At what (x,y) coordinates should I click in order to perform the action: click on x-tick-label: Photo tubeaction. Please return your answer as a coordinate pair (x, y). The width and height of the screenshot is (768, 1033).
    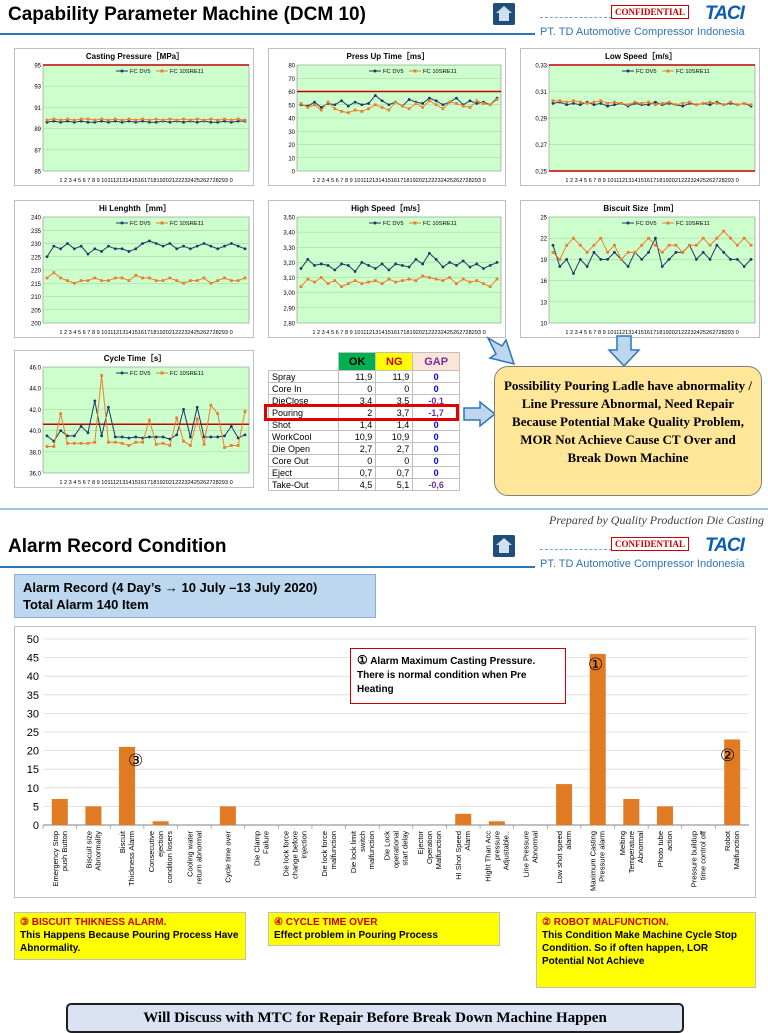
    Looking at the image, I should click on (665, 849).